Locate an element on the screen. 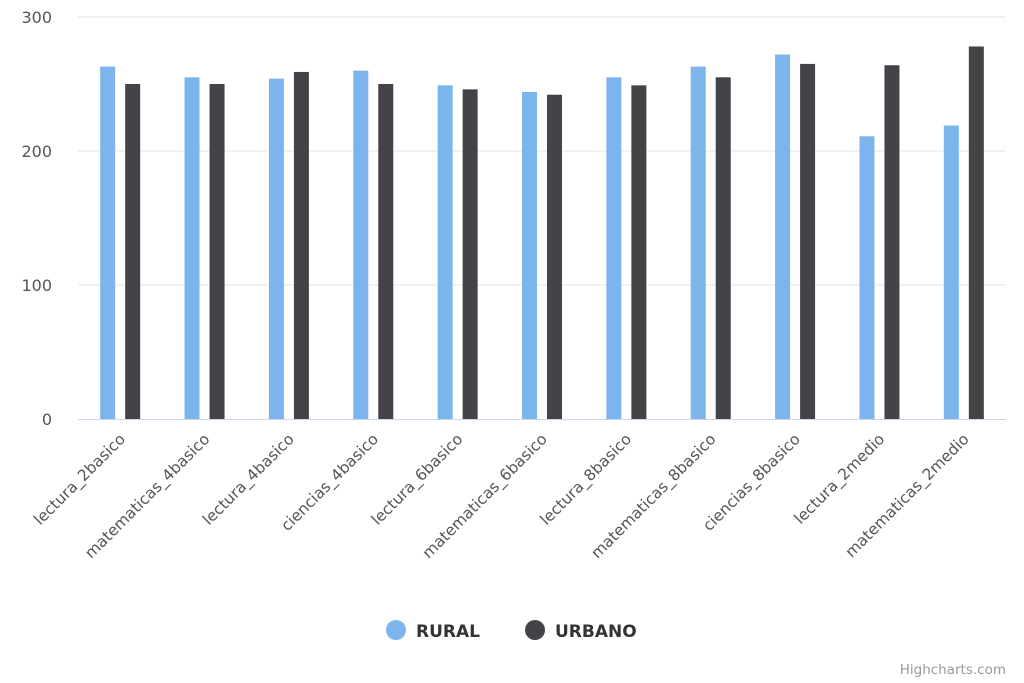  bar-rural-lectura_4basico is located at coordinates (276, 248).